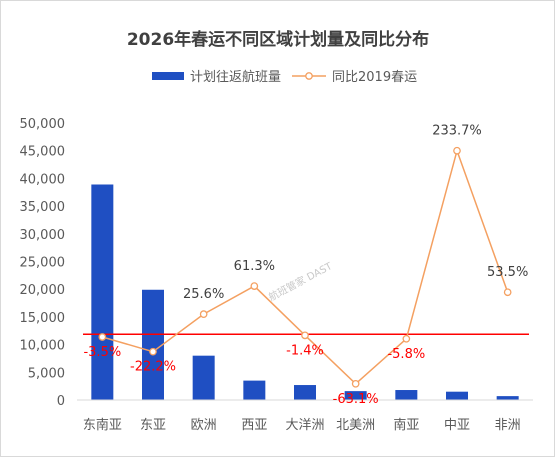 This screenshot has width=555, height=457. I want to click on watermark: 航班管家 DAST, so click(300, 281).